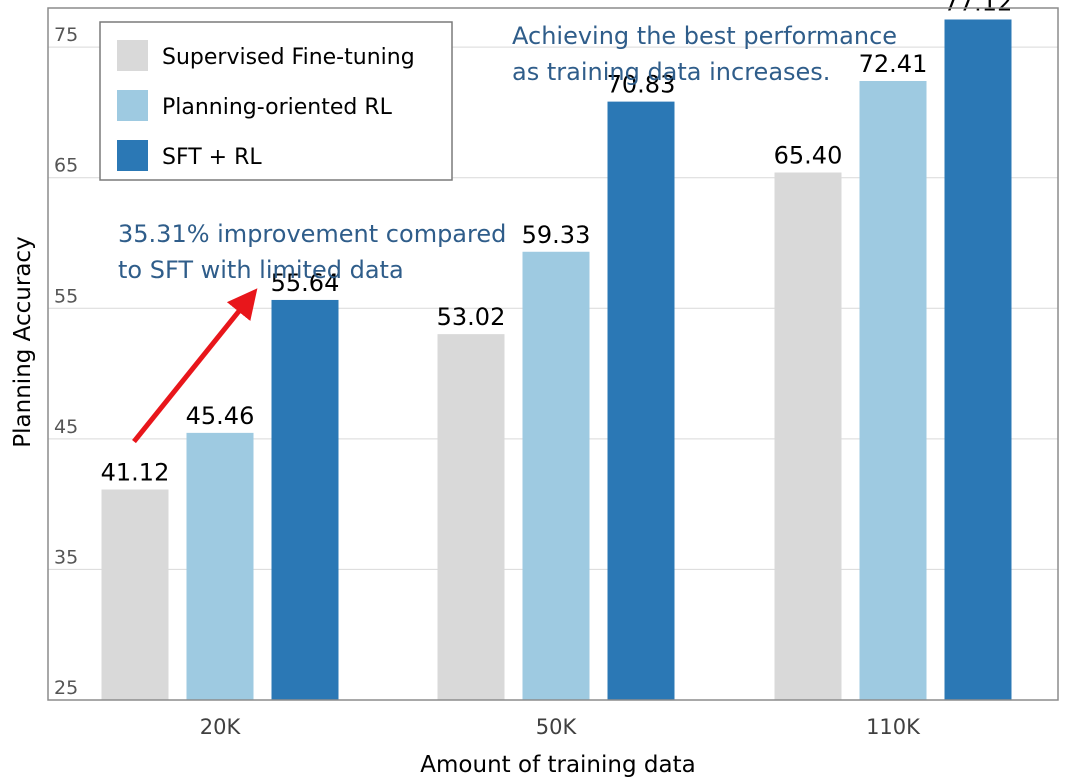 Image resolution: width=1080 pixels, height=784 pixels. I want to click on data-label: 53.02, so click(471, 317).